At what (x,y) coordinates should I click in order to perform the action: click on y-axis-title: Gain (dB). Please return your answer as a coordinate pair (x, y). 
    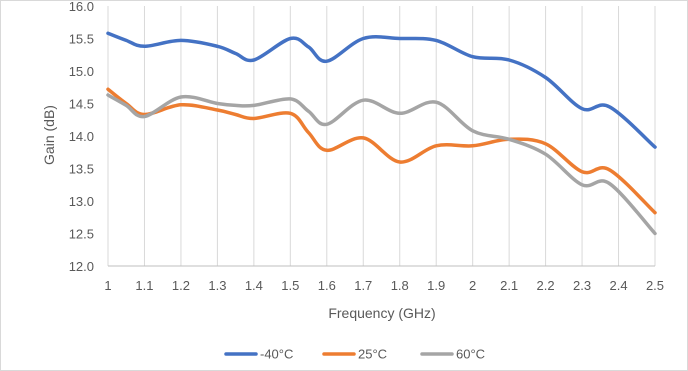
    Looking at the image, I should click on (49, 135).